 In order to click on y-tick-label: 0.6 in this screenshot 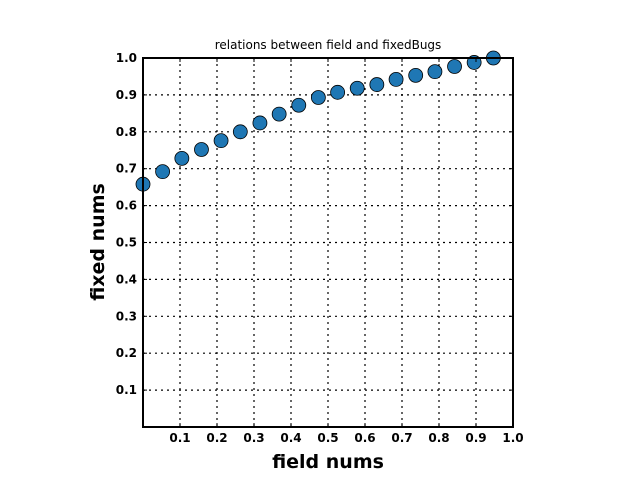, I will do `click(126, 206)`.